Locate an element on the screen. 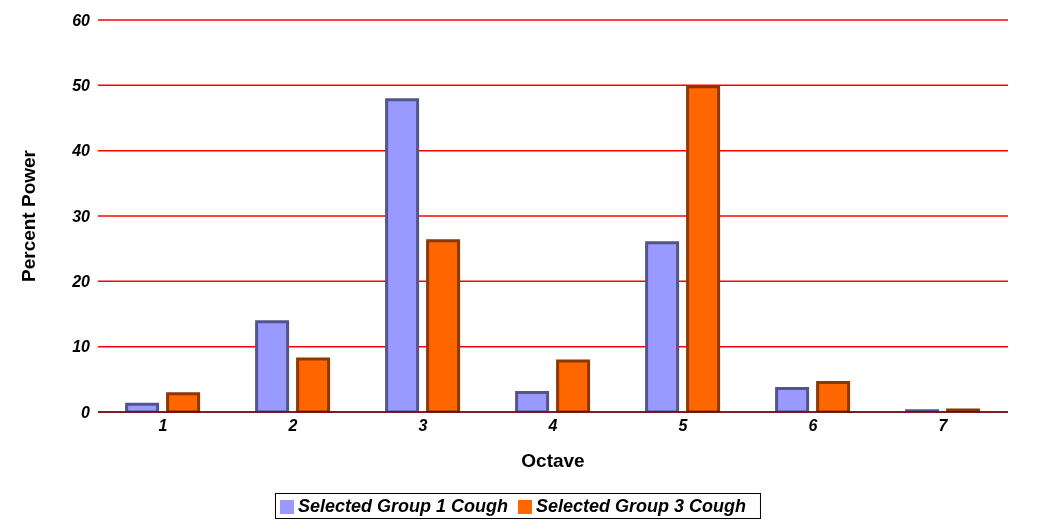 The height and width of the screenshot is (529, 1039). y-tick-label: 10 is located at coordinates (81, 347).